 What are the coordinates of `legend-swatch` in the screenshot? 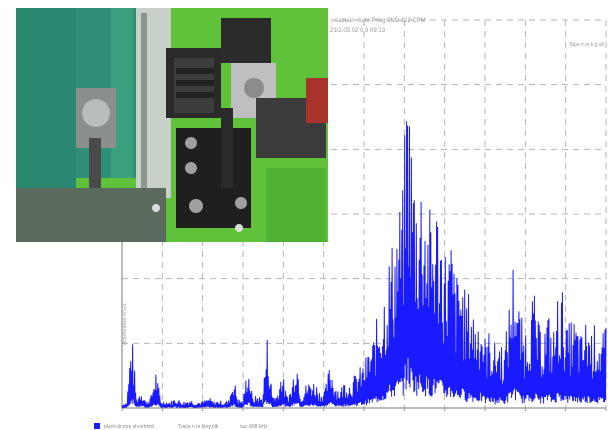 It's located at (97, 426).